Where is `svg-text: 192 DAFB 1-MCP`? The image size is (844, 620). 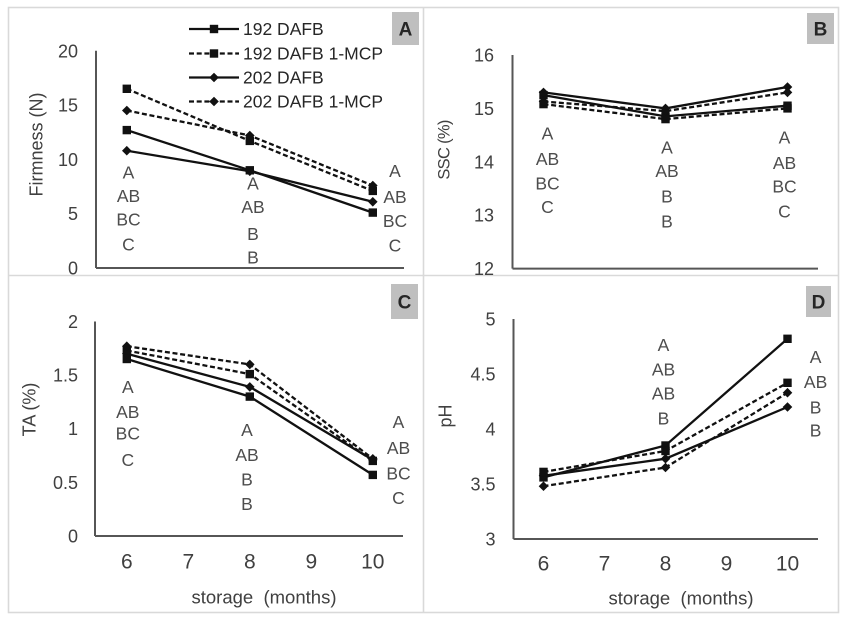
svg-text: 192 DAFB 1-MCP is located at coordinates (313, 54).